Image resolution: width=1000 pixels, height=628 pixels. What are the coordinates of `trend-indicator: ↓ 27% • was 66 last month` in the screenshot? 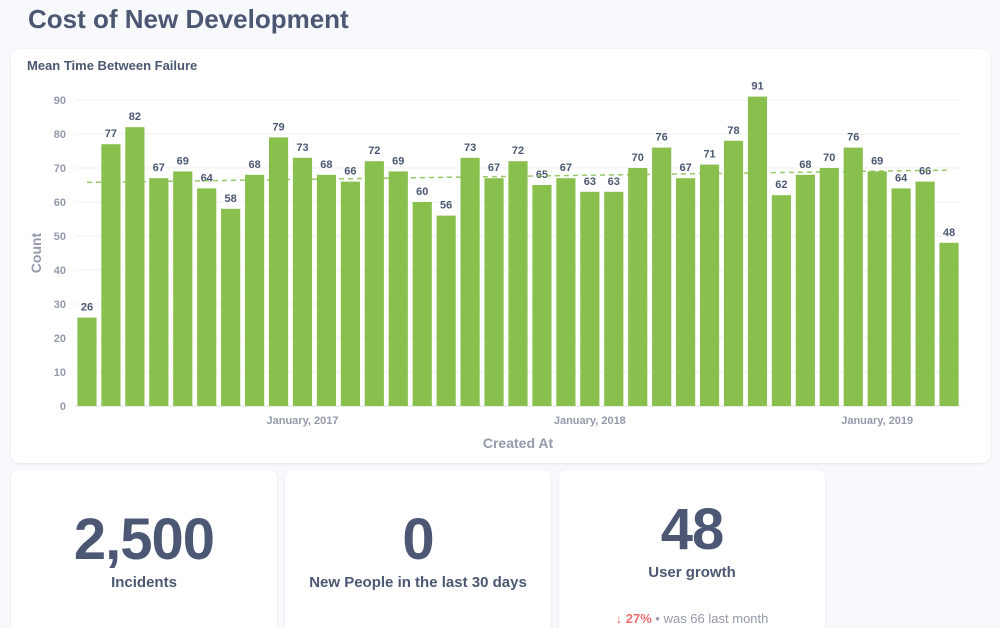 It's located at (692, 618).